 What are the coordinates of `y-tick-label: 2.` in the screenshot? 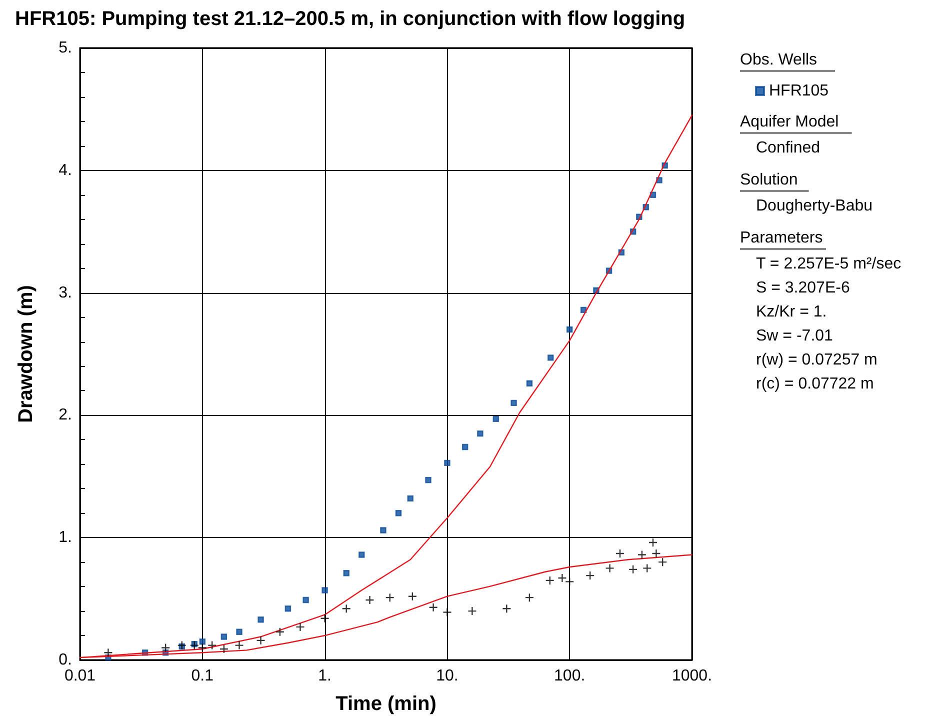 It's located at (65, 415).